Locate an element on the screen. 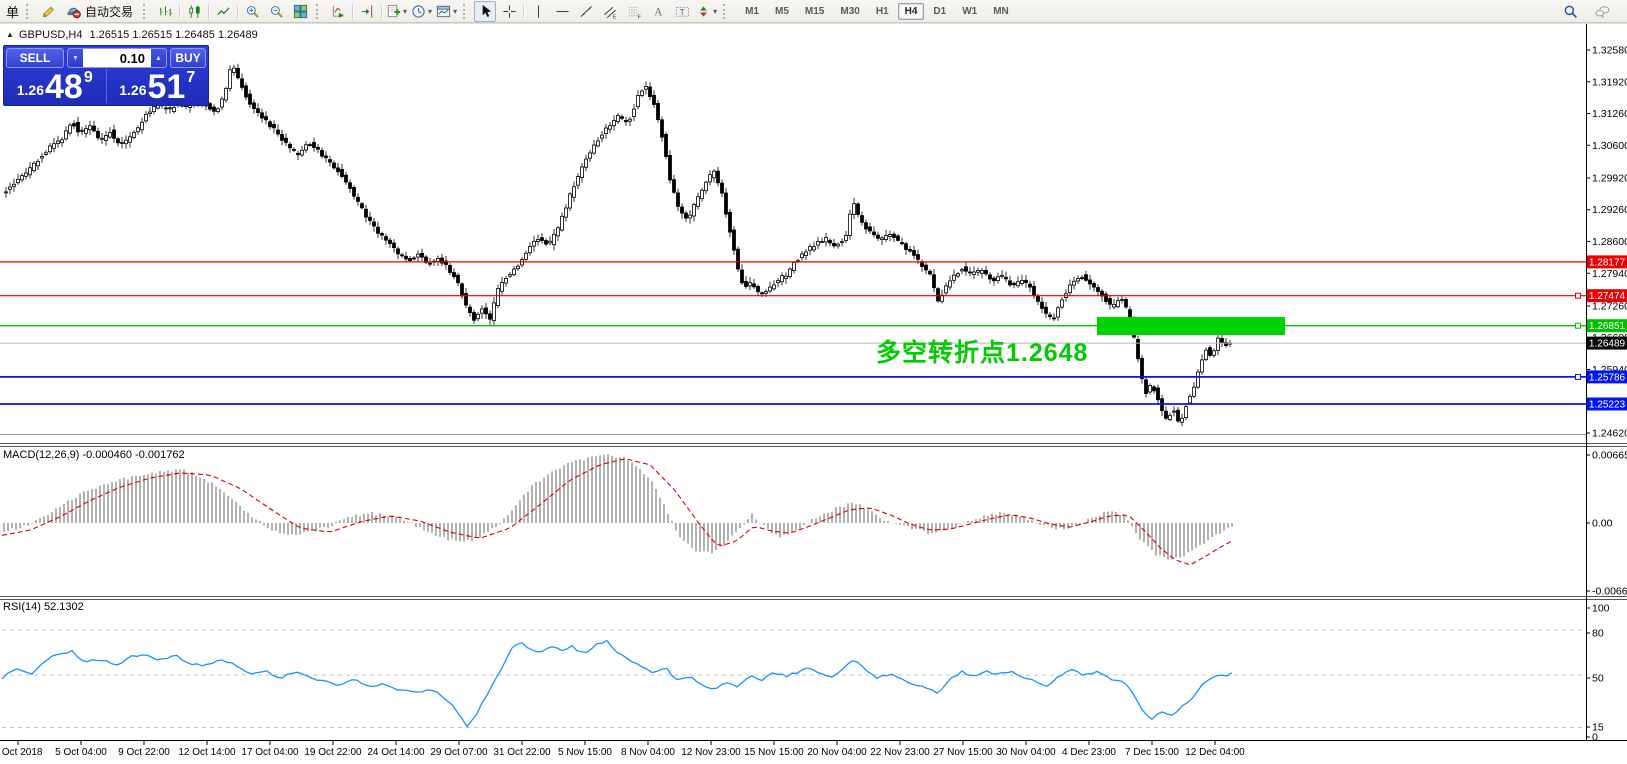 The width and height of the screenshot is (1627, 764). symbol-name: GBPUSD,H4 is located at coordinates (50, 35).